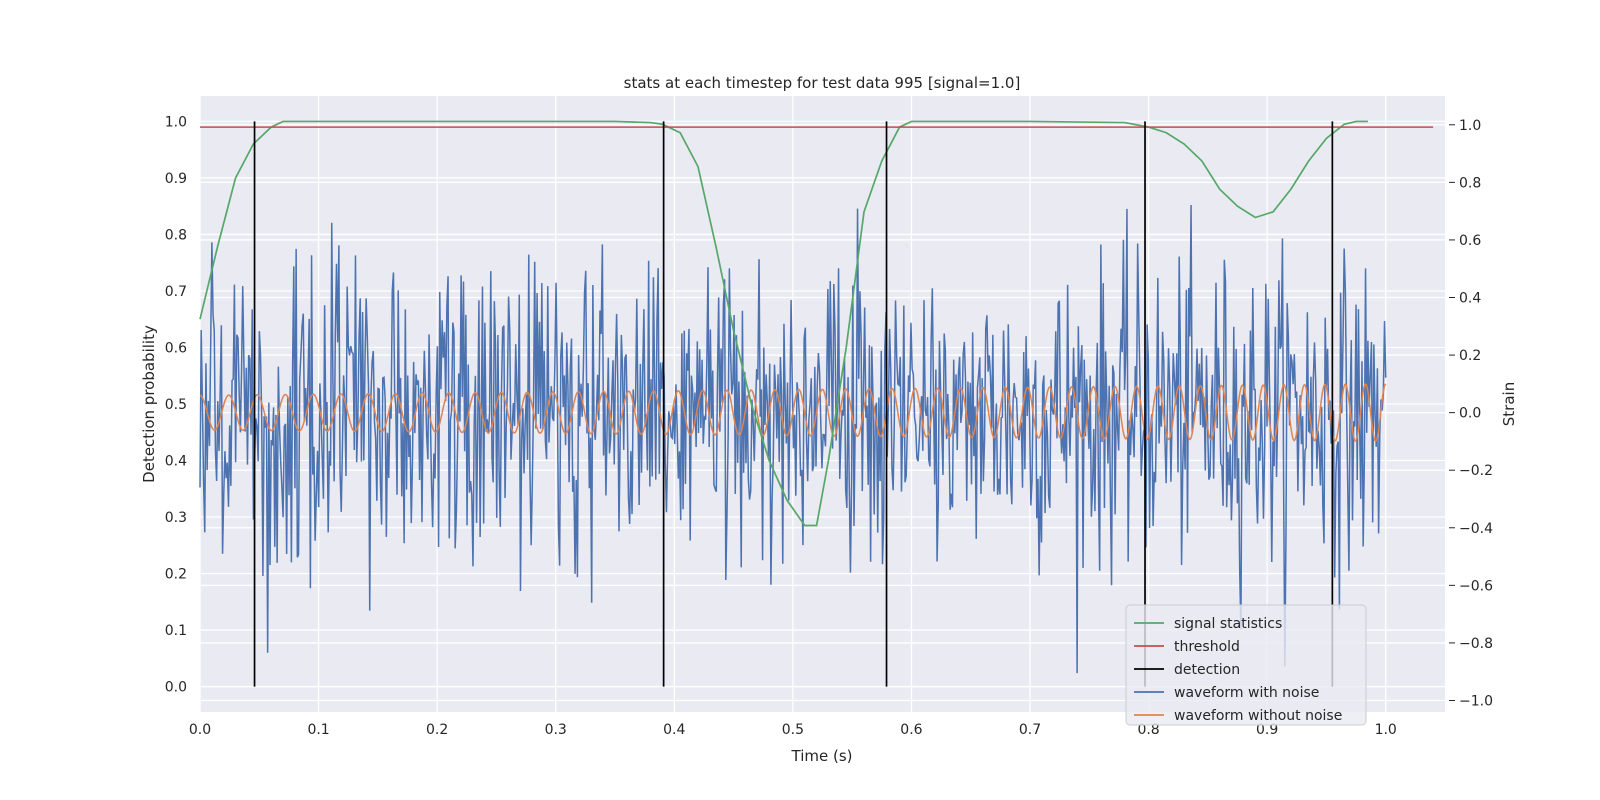 The image size is (1600, 800). I want to click on y-tick-label-right: −0.6, so click(1476, 586).